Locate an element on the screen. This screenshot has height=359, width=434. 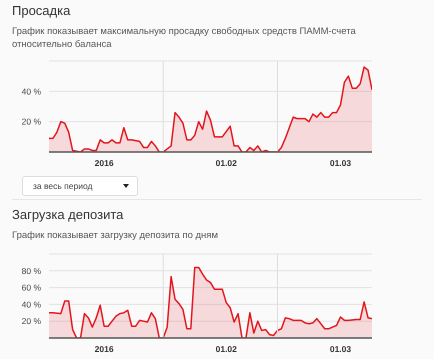
chart-subtitle: График показывает загрузку депозита по дням is located at coordinates (115, 235).